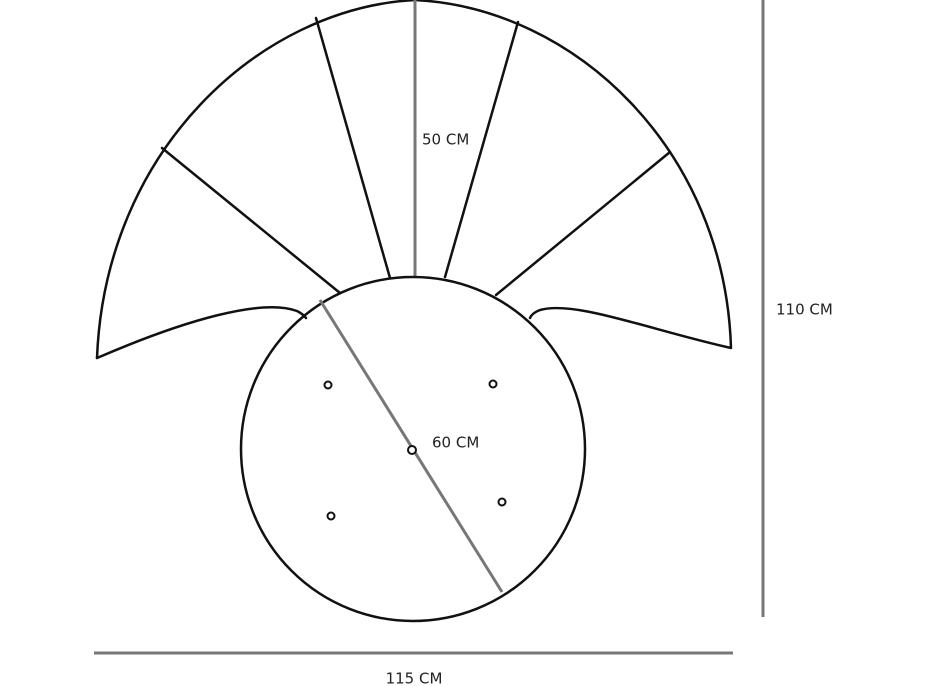  I want to click on dimension-label: 115 CM, so click(414, 678).